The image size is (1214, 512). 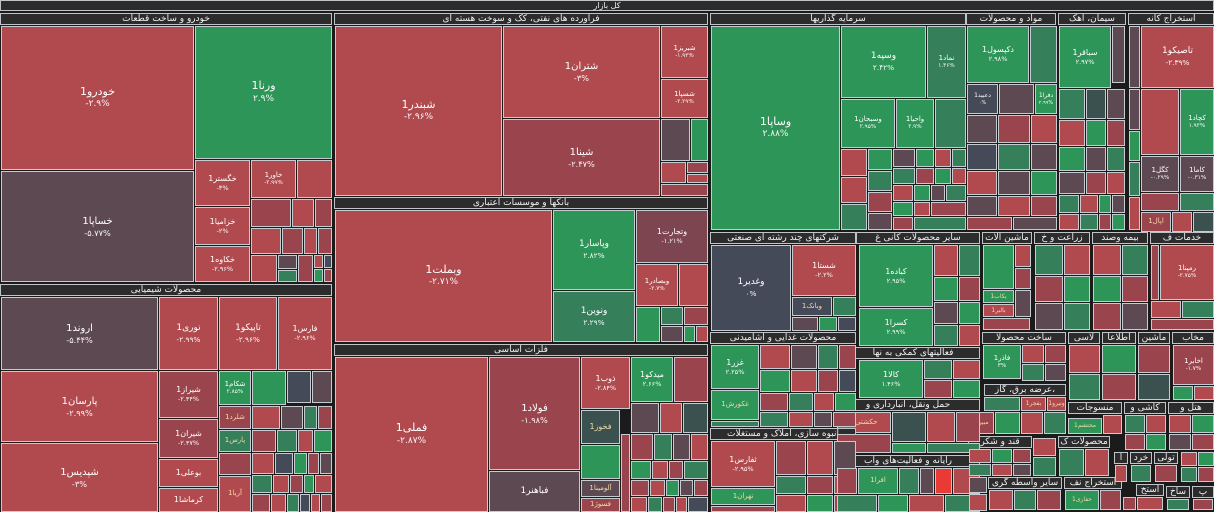 What do you see at coordinates (1166, 458) in the screenshot?
I see `sector-header-production: تولی` at bounding box center [1166, 458].